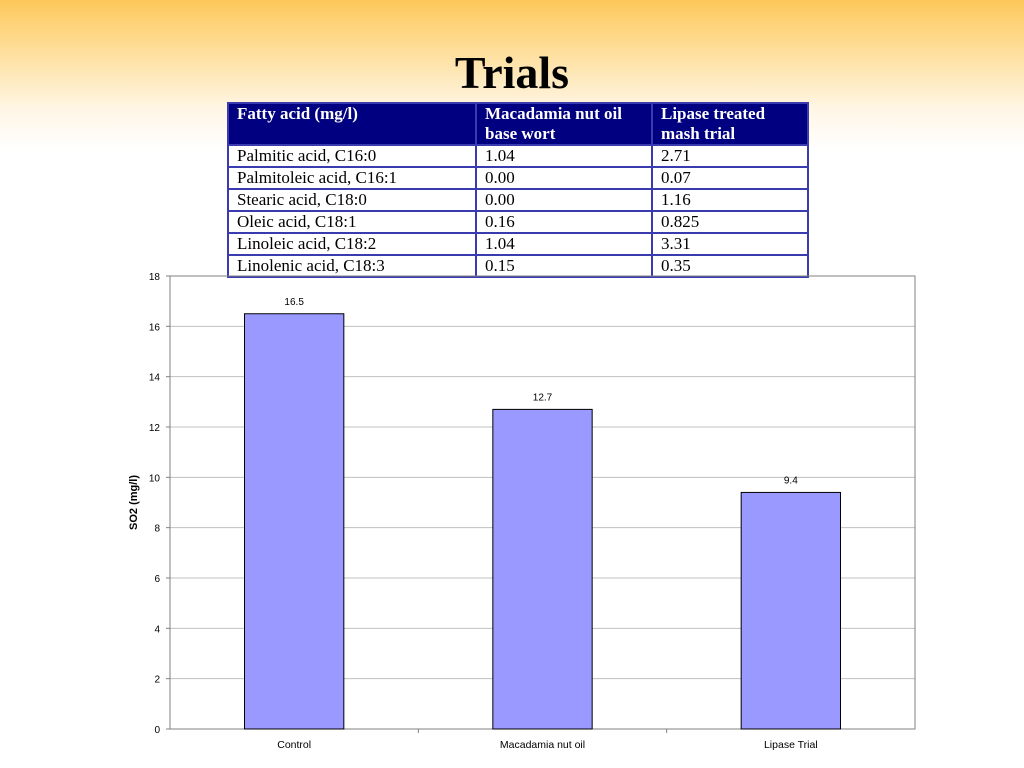 The width and height of the screenshot is (1024, 768). What do you see at coordinates (352, 200) in the screenshot?
I see `table-cell-acid: Stearic acid, C18:0` at bounding box center [352, 200].